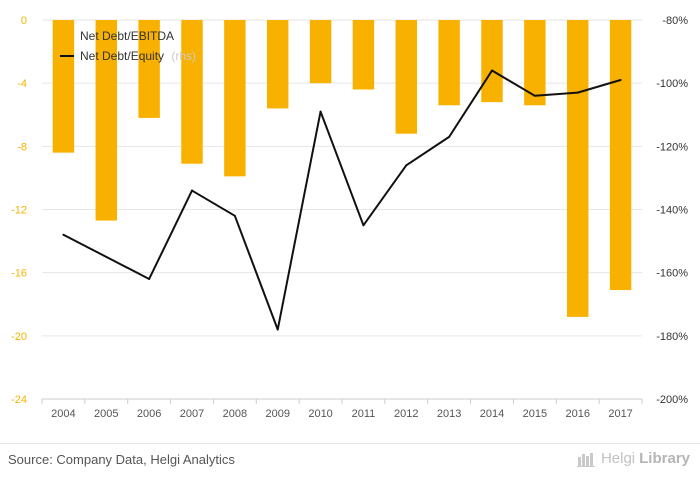 The width and height of the screenshot is (700, 484). I want to click on x-tick-label: 2015, so click(535, 414).